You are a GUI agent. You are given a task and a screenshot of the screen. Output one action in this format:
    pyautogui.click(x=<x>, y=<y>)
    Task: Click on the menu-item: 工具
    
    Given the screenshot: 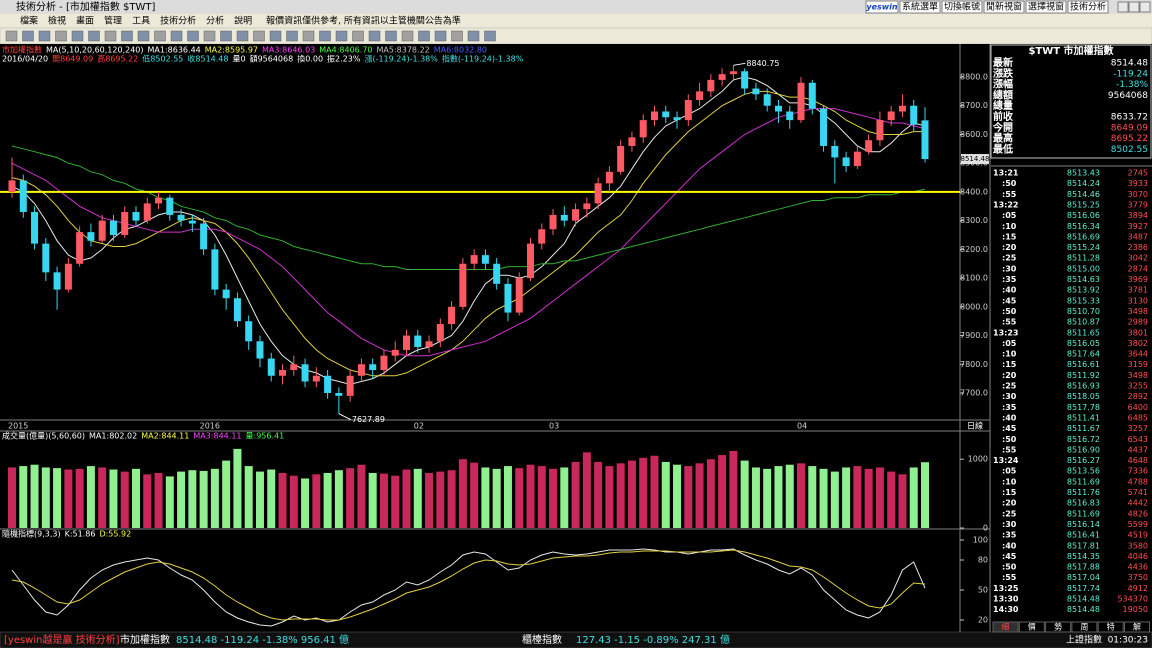 What is the action you would take?
    pyautogui.click(x=141, y=21)
    